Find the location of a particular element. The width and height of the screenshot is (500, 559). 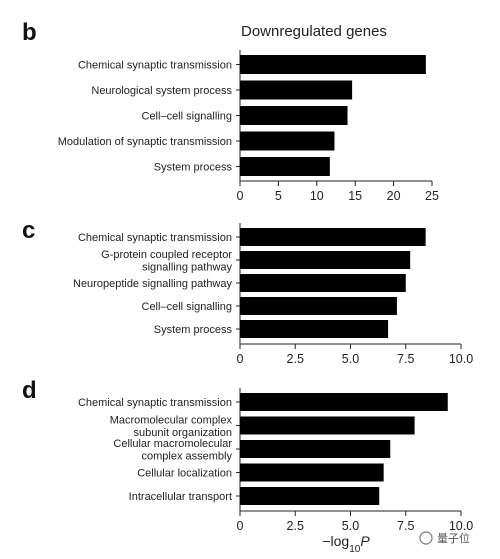

category-label: Intracellular transport is located at coordinates (180, 497).